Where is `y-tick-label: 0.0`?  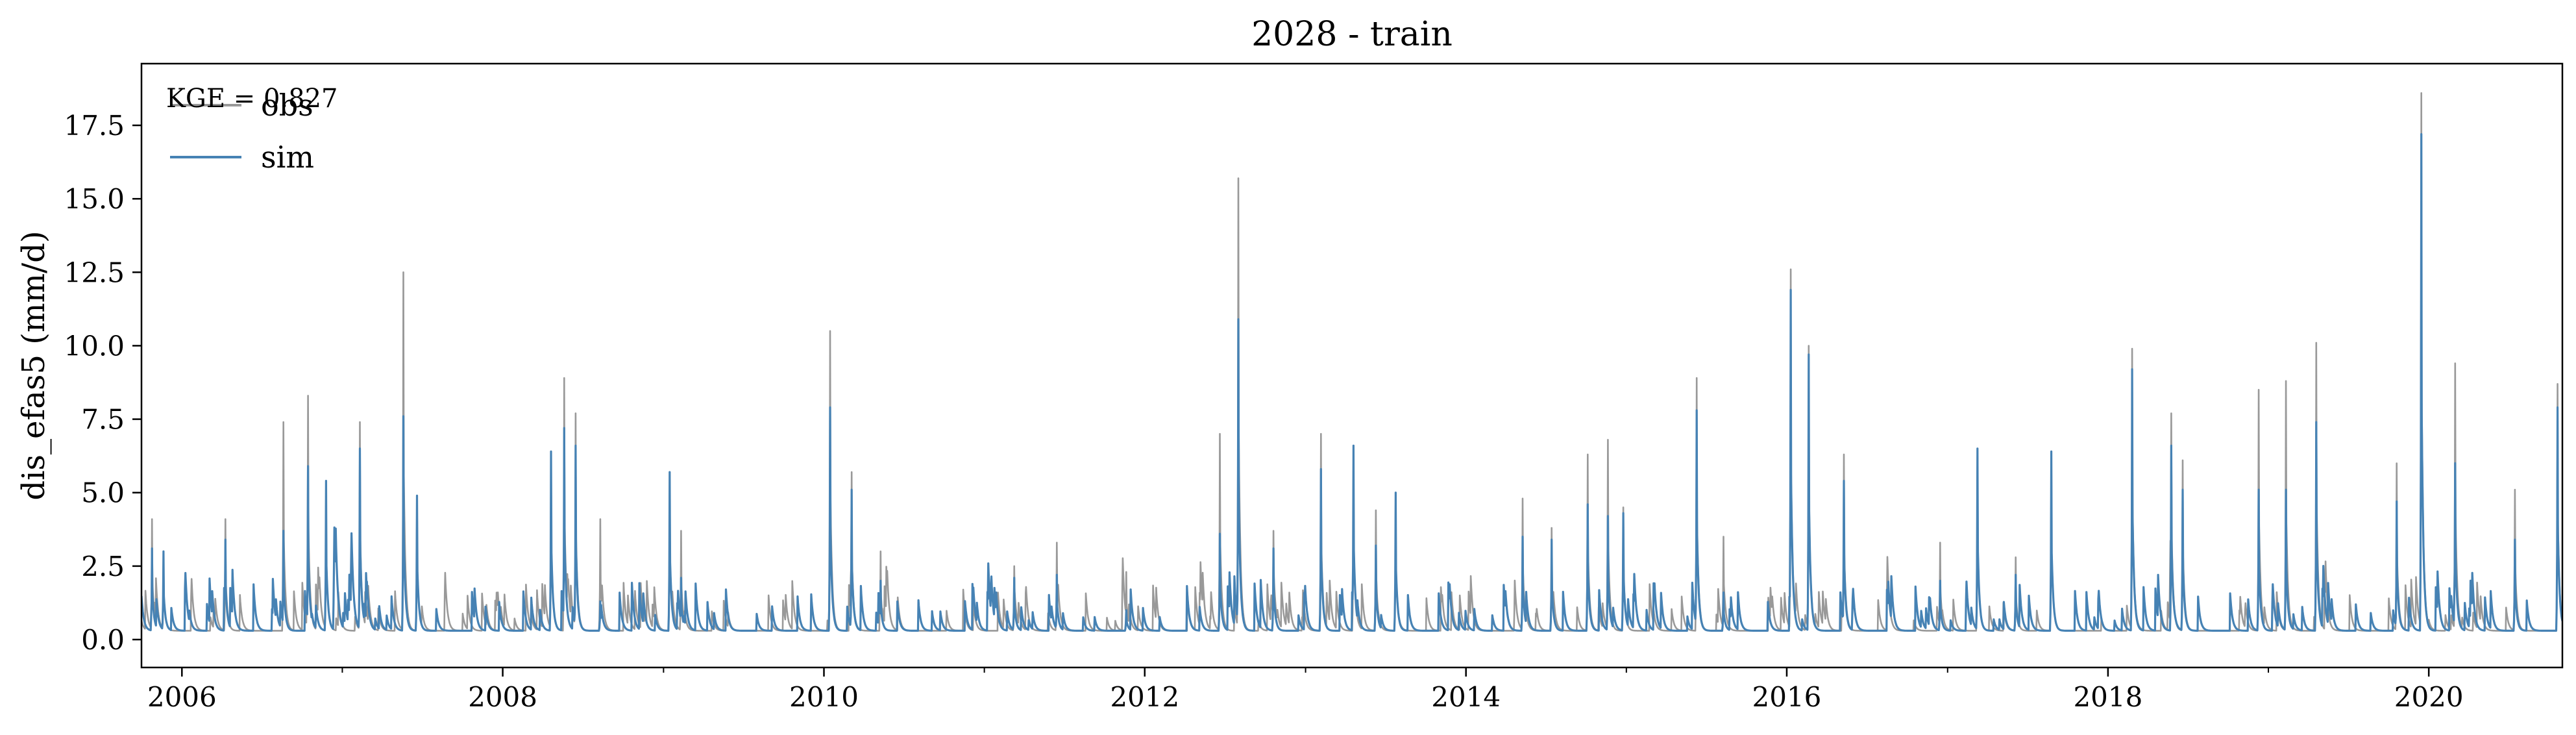 y-tick-label: 0.0 is located at coordinates (103, 640).